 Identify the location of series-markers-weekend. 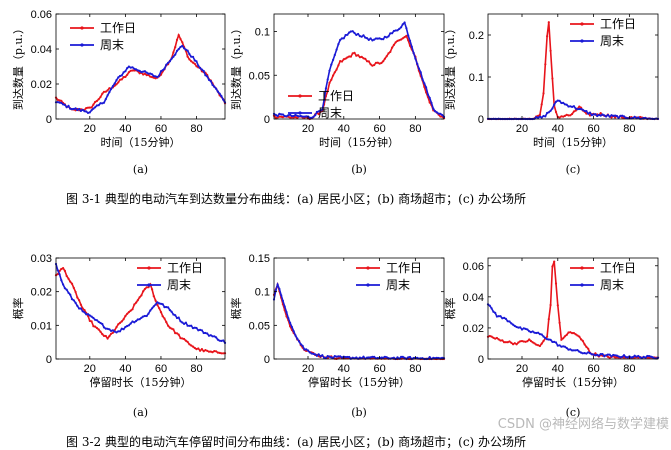
(359, 70).